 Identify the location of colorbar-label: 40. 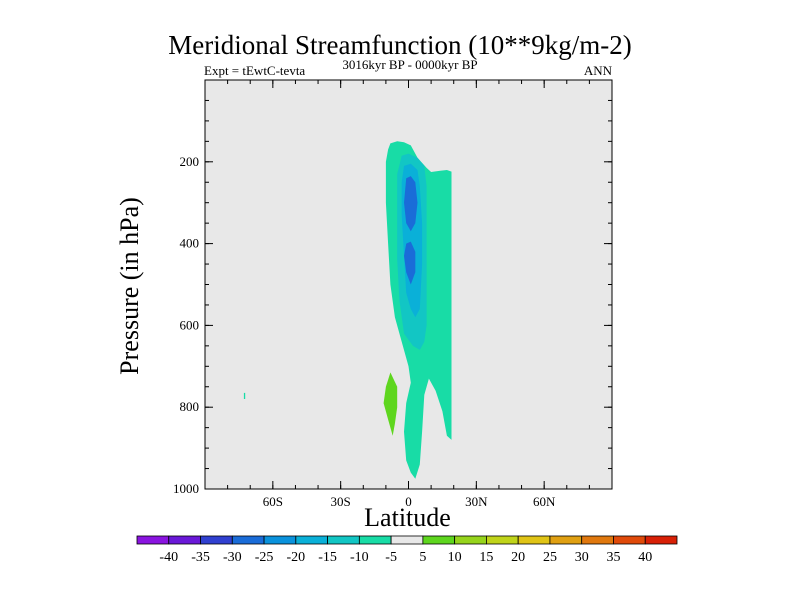
(645, 557).